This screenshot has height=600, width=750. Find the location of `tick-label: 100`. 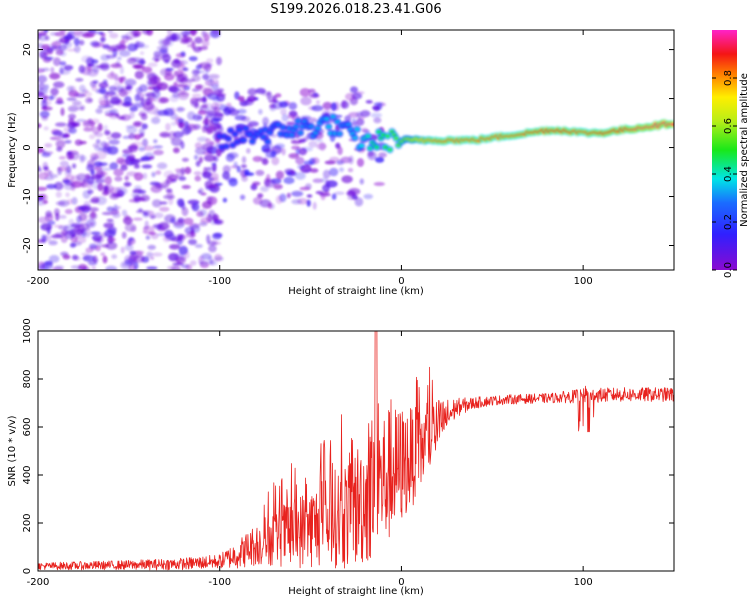

tick-label: 100 is located at coordinates (583, 582).